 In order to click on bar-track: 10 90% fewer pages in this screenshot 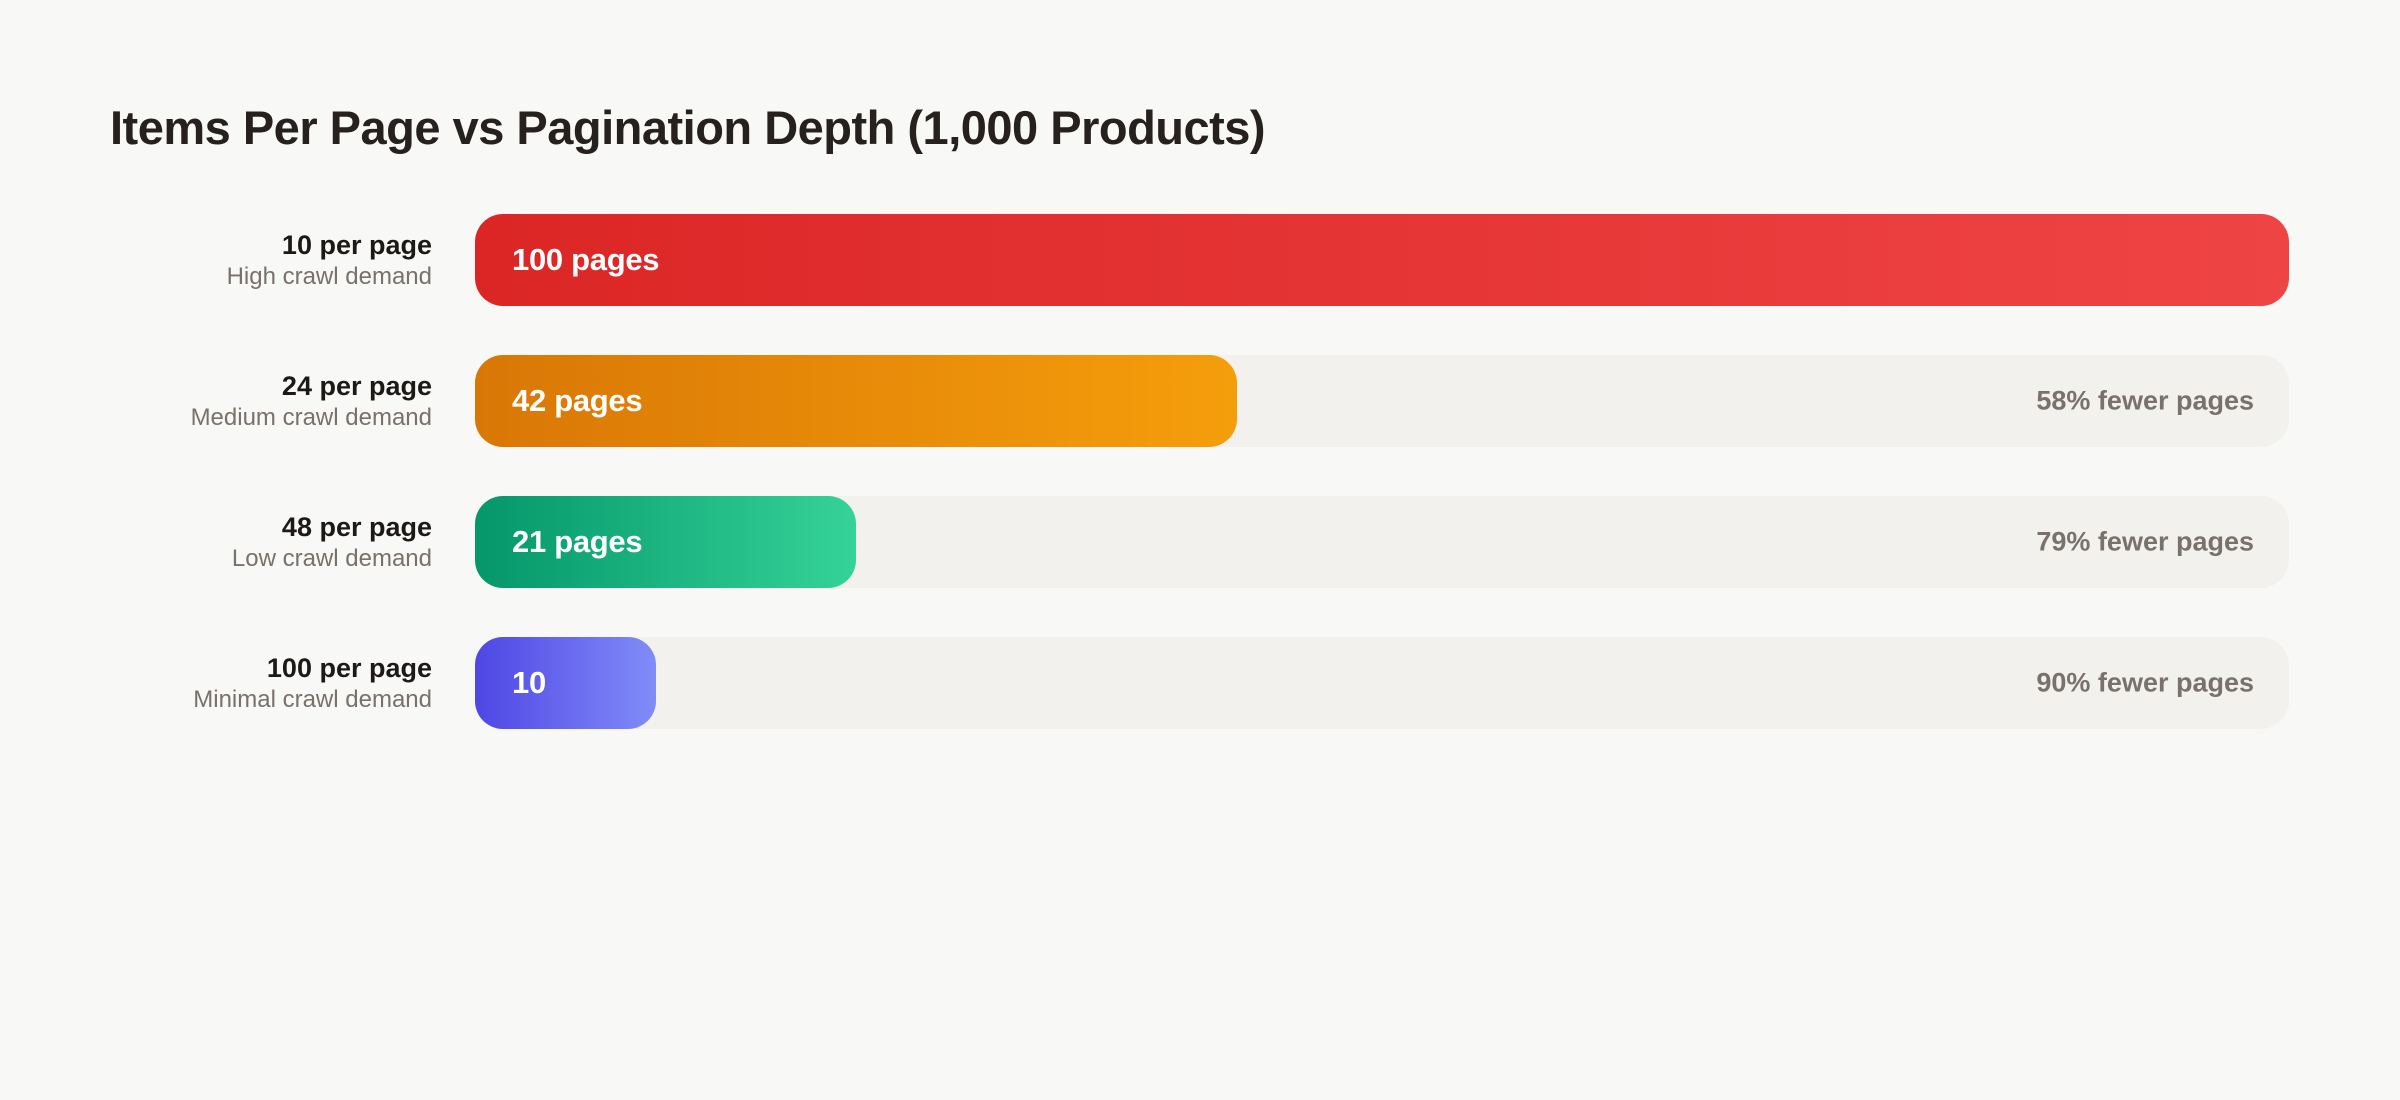, I will do `click(1382, 683)`.